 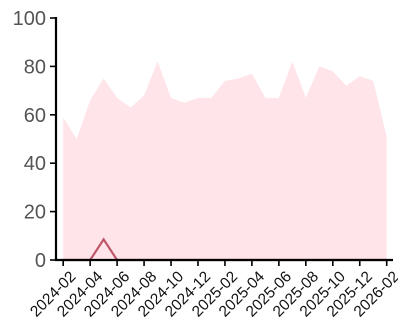 What do you see at coordinates (29, 19) in the screenshot?
I see `y-tick-label: 100` at bounding box center [29, 19].